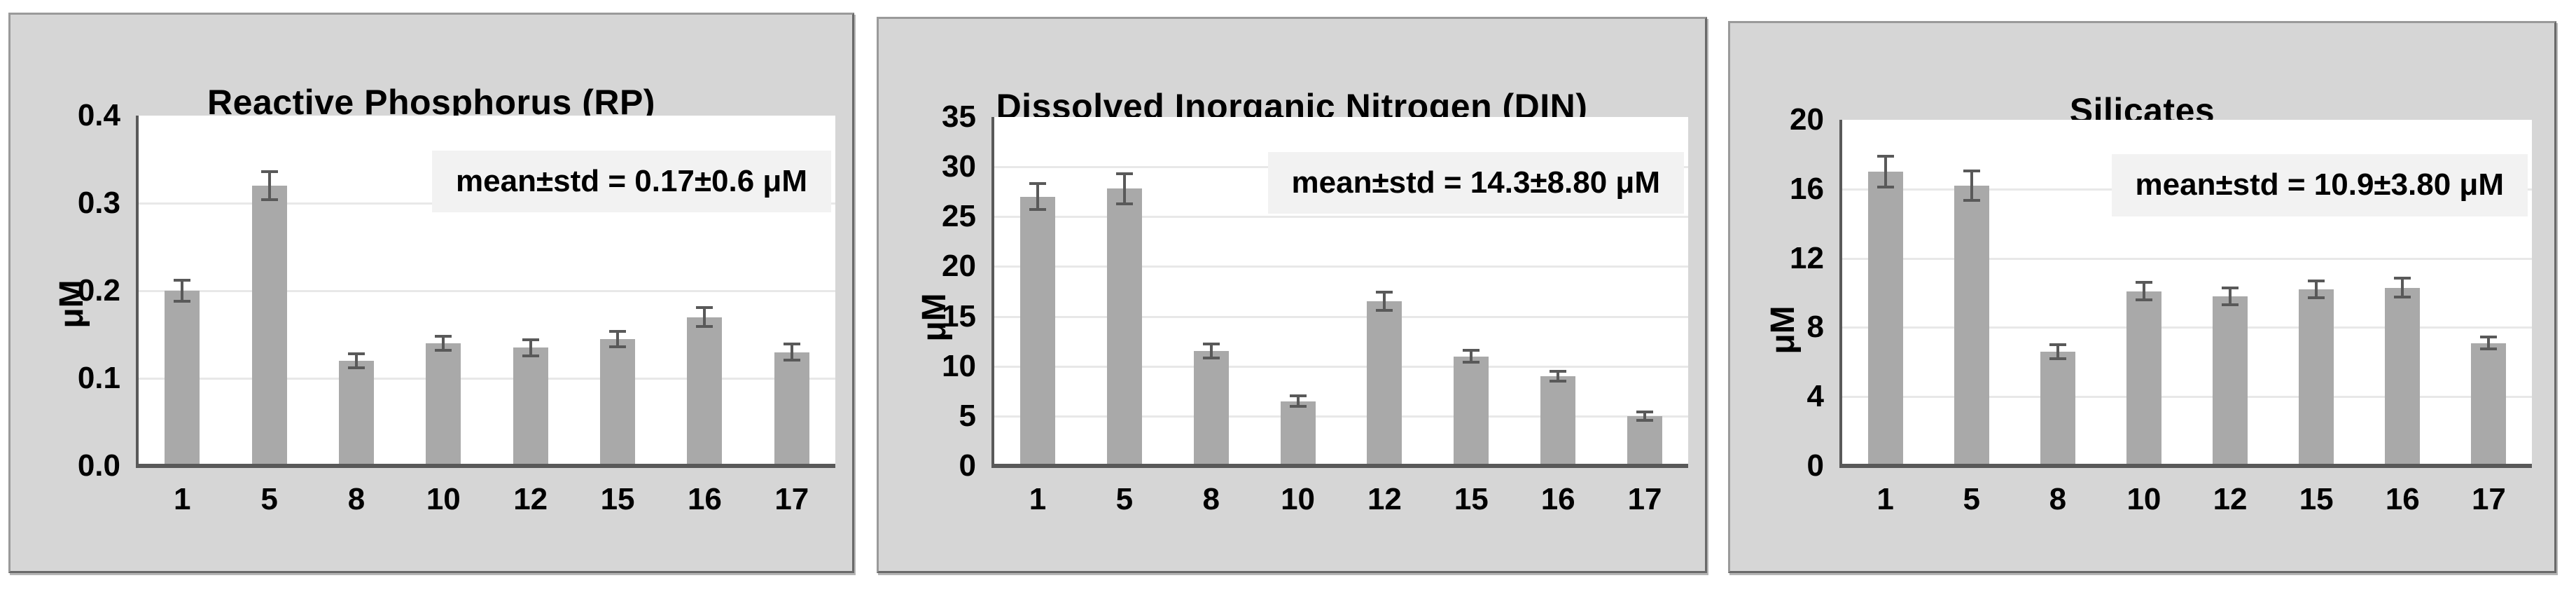  What do you see at coordinates (959, 315) in the screenshot?
I see `y-tick-label: 15` at bounding box center [959, 315].